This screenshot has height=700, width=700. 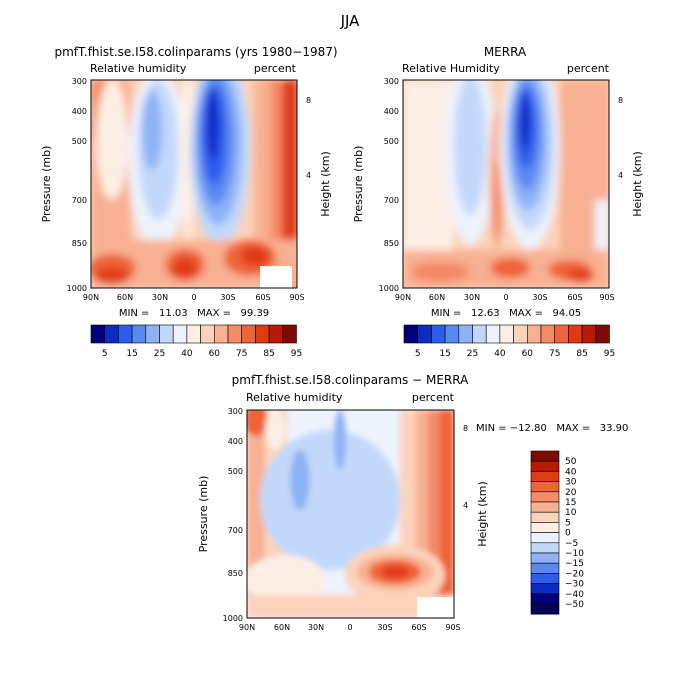 What do you see at coordinates (528, 354) in the screenshot?
I see `colorbar-label: 60` at bounding box center [528, 354].